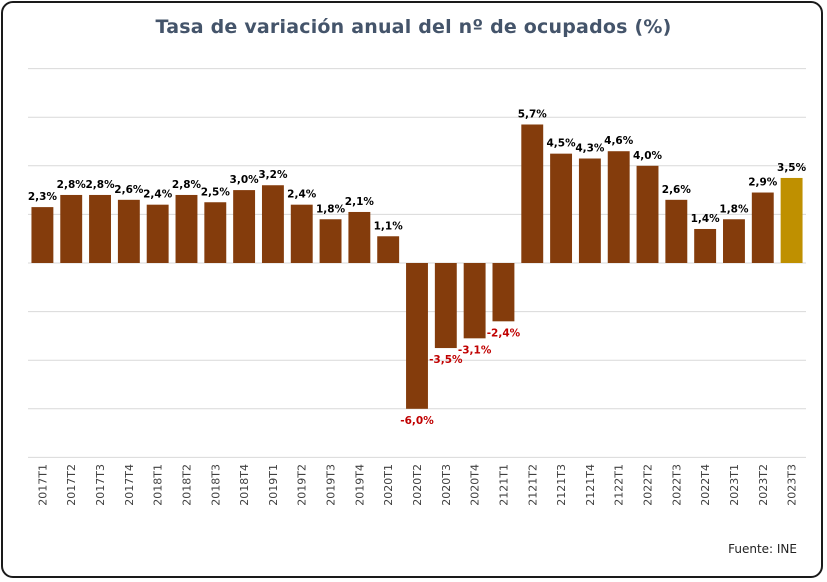  I want to click on x-tick-label: 2017T1, so click(42, 485).